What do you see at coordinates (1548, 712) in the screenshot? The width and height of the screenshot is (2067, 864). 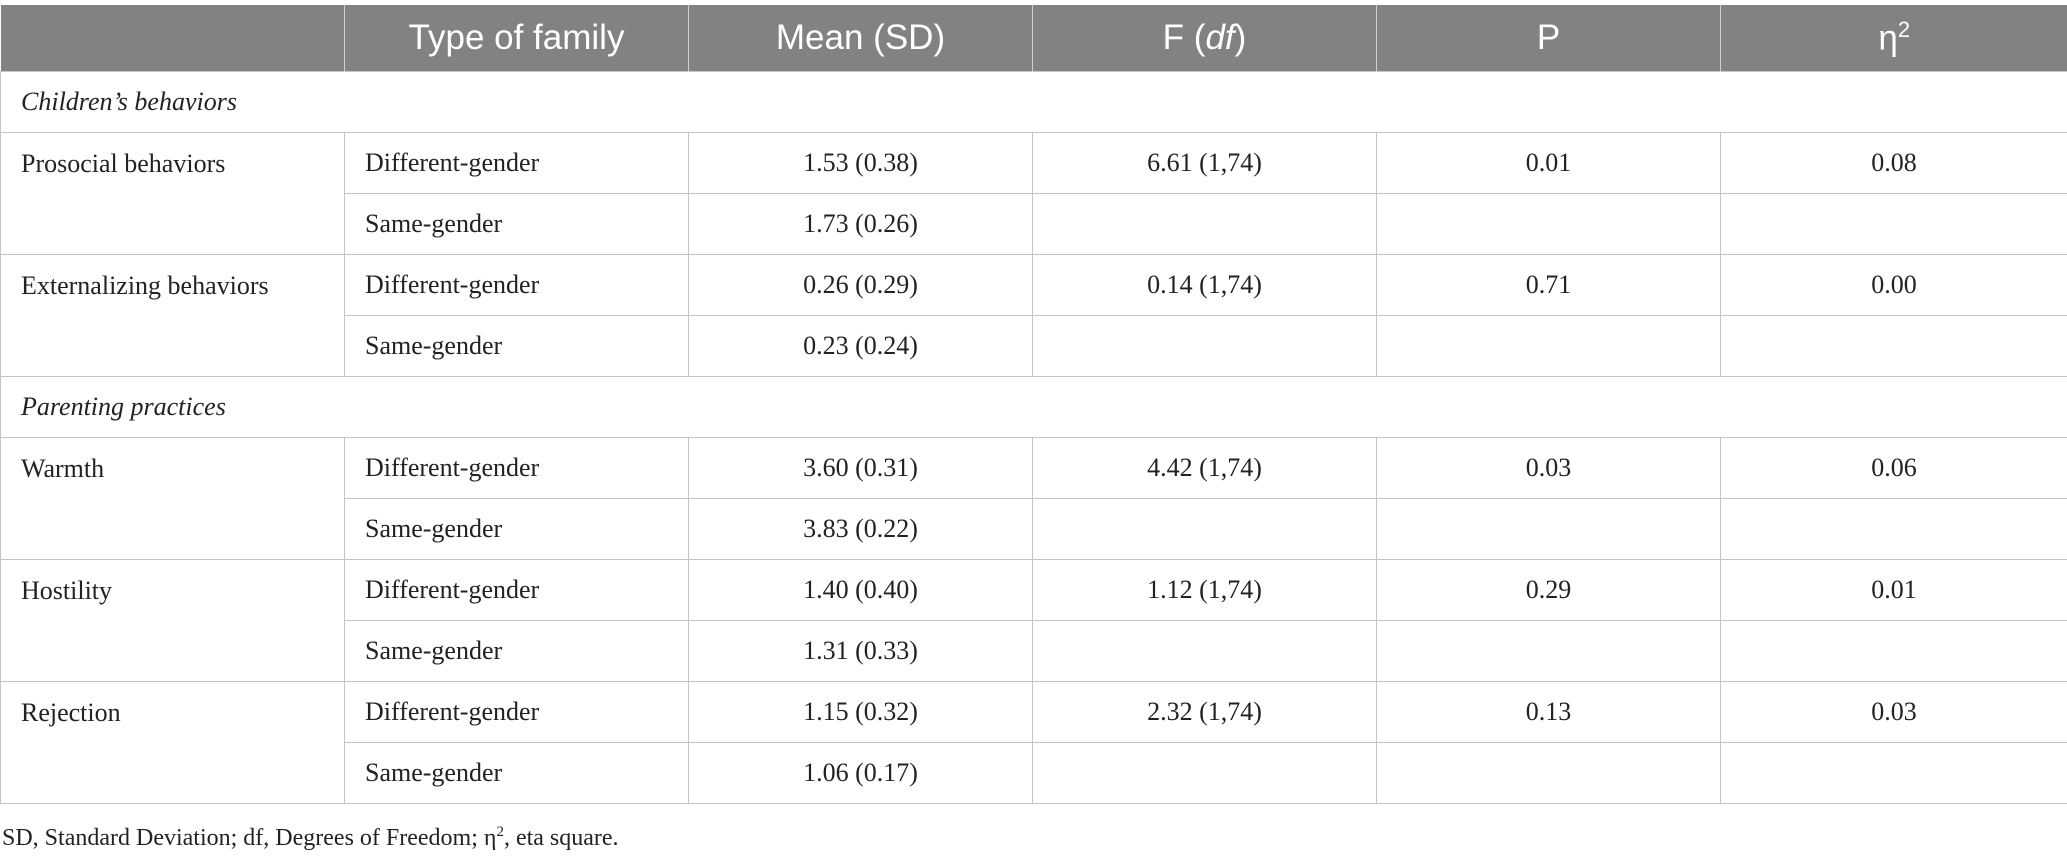 I see `p-cell: 0.13` at bounding box center [1548, 712].